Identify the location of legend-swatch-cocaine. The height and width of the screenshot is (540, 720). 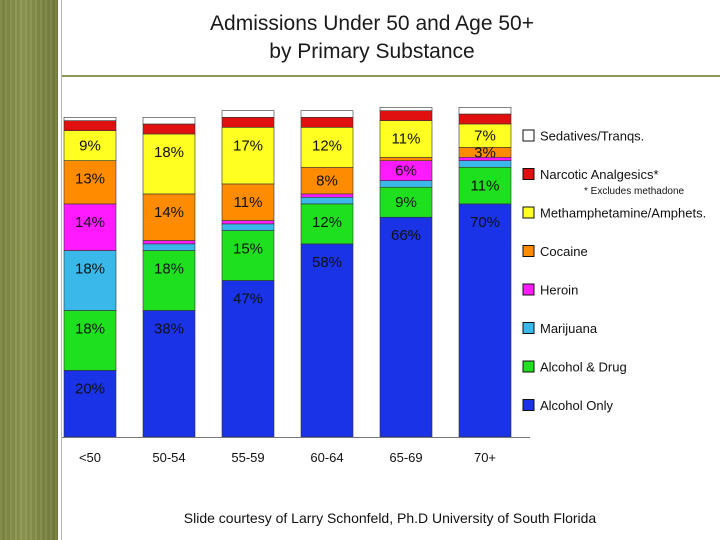
(528, 251).